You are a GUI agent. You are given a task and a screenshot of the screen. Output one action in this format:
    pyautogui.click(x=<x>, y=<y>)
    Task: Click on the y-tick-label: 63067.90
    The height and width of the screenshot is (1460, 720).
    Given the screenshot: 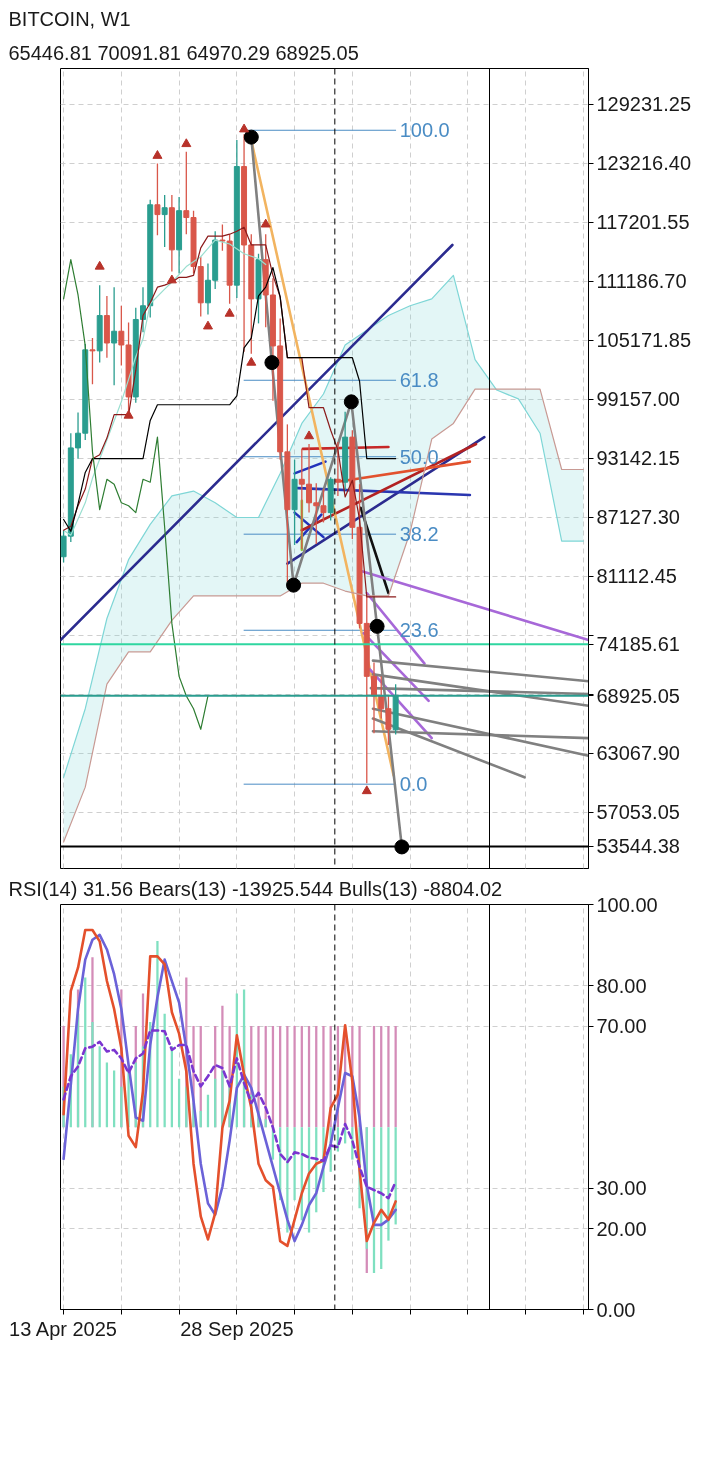 What is the action you would take?
    pyautogui.click(x=638, y=753)
    